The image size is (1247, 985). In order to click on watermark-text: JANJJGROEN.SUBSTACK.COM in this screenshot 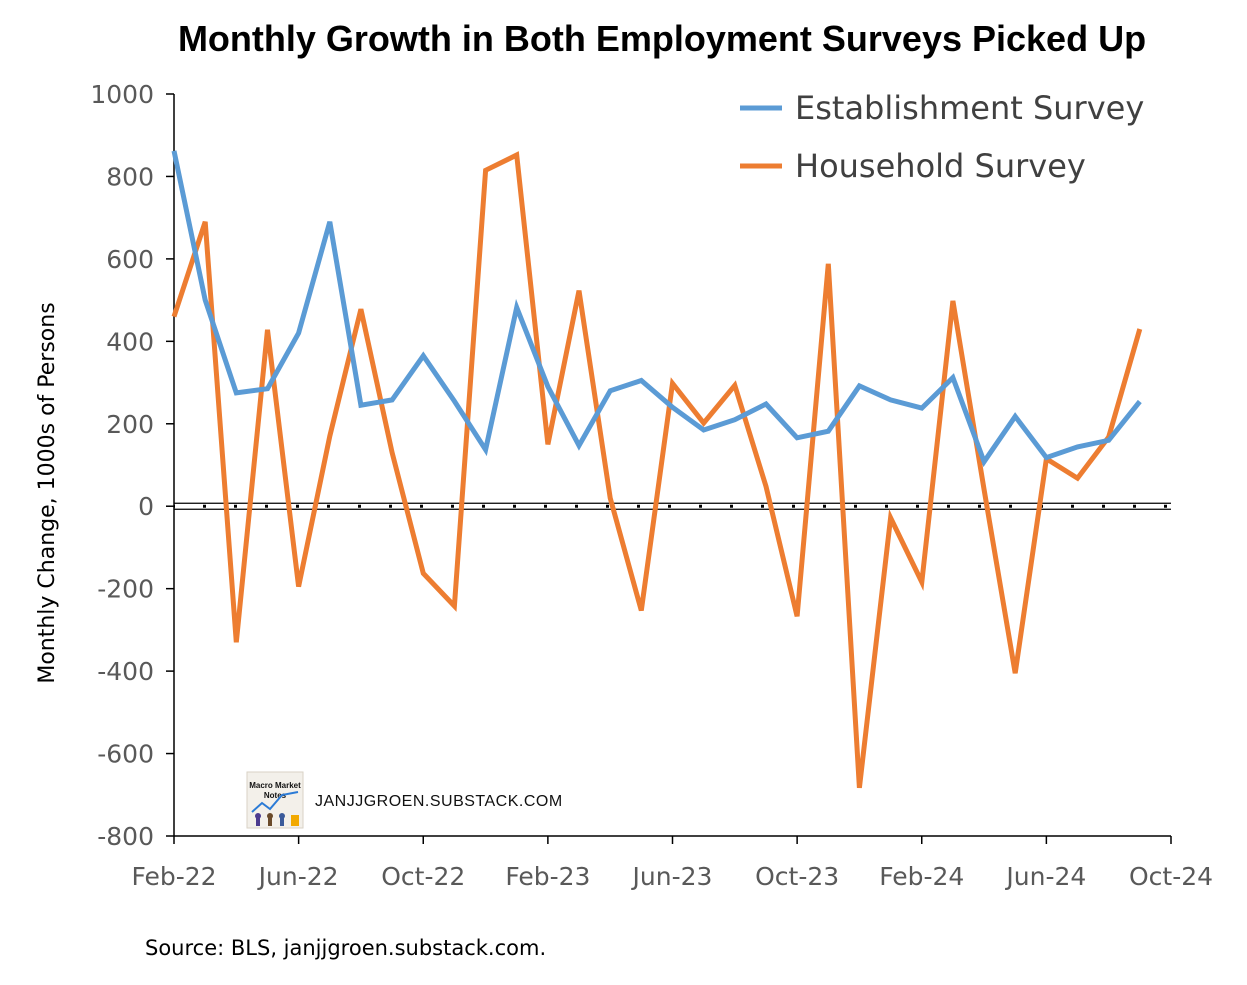, I will do `click(439, 801)`.